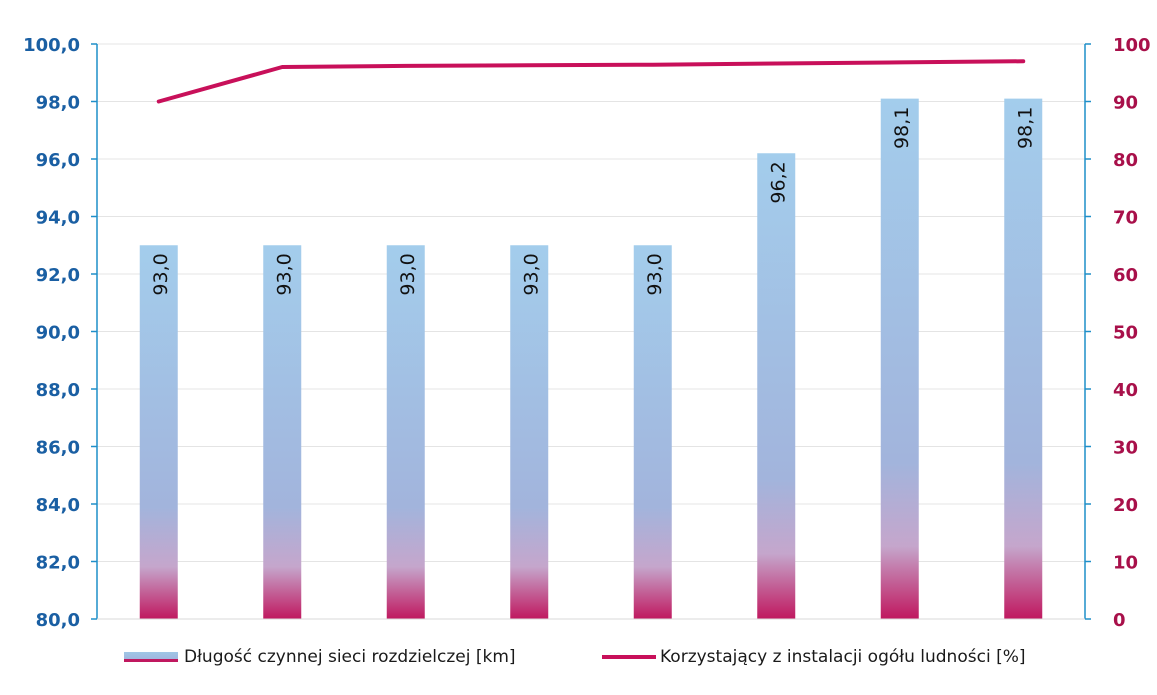  Describe the element at coordinates (58, 620) in the screenshot. I see `left-axis-tick-label: 80,0` at that location.